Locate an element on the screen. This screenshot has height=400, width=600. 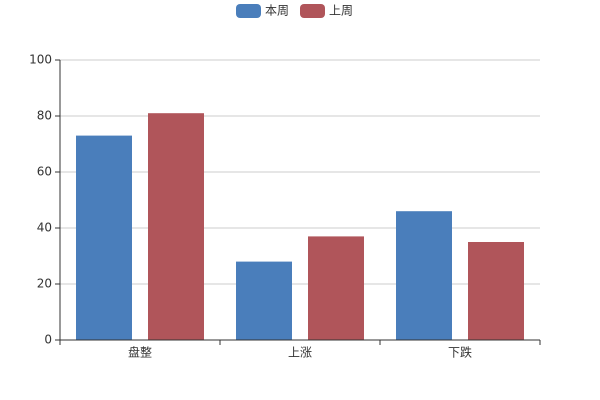
y-tick-label: 100 is located at coordinates (40, 60).